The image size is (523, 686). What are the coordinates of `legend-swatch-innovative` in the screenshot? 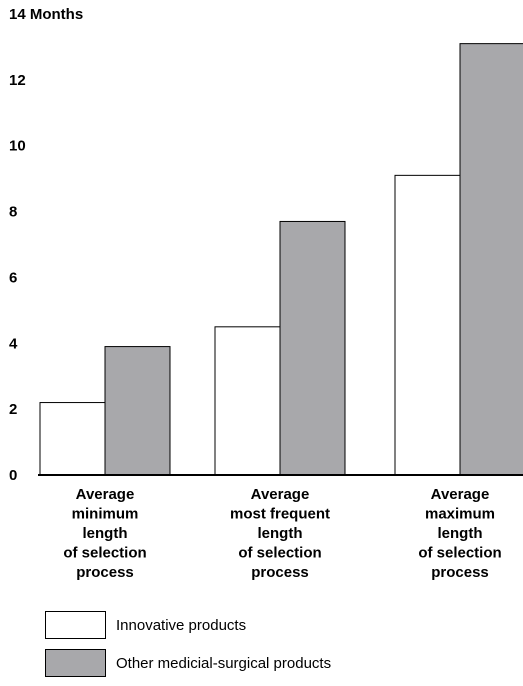 It's located at (75, 625).